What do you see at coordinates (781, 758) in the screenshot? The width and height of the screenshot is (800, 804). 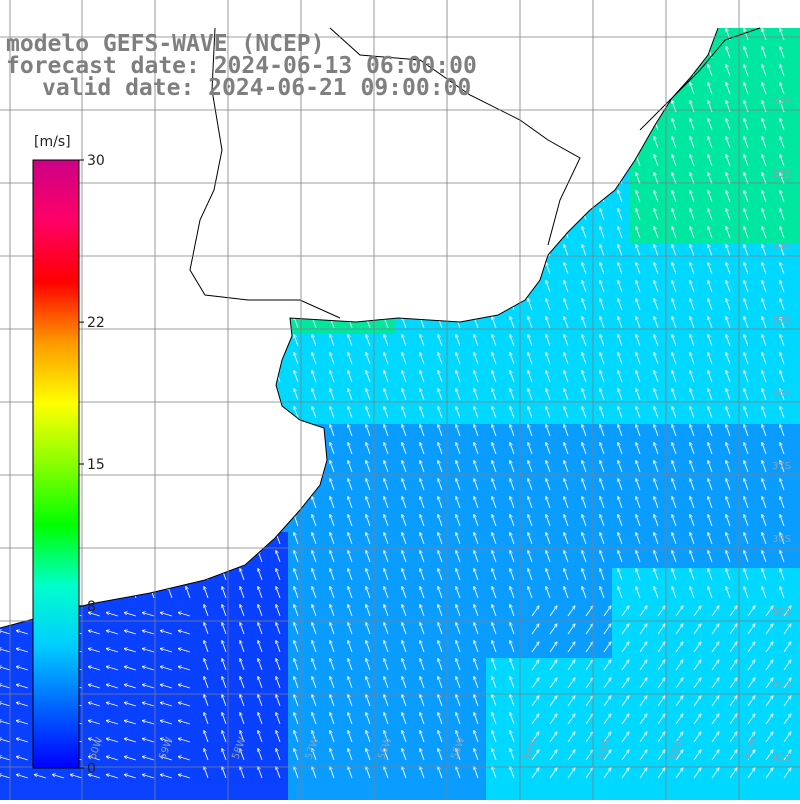 I see `latitude-label: 41S` at bounding box center [781, 758].